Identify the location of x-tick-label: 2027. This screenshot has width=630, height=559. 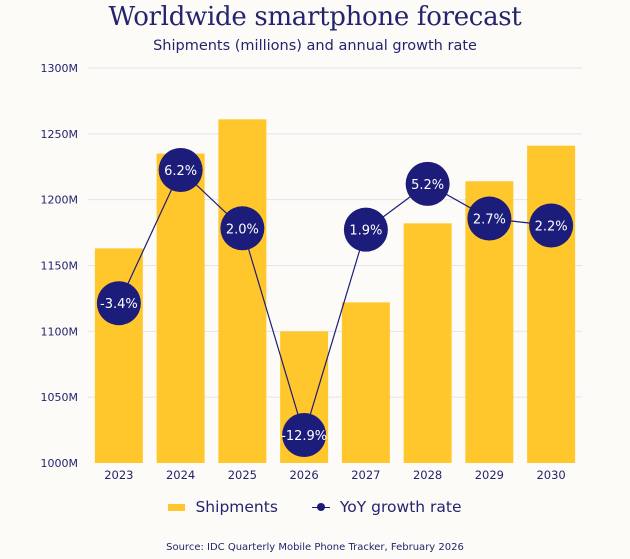
(365, 475).